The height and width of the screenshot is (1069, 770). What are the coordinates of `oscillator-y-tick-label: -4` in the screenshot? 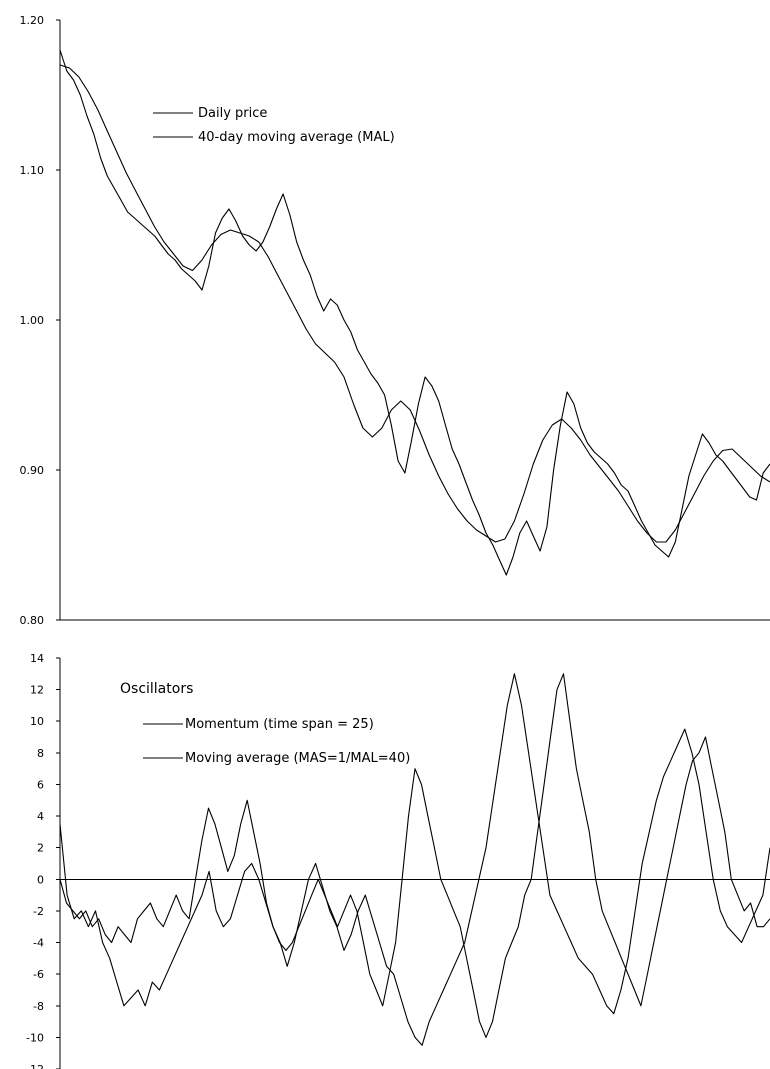 It's located at (38, 943).